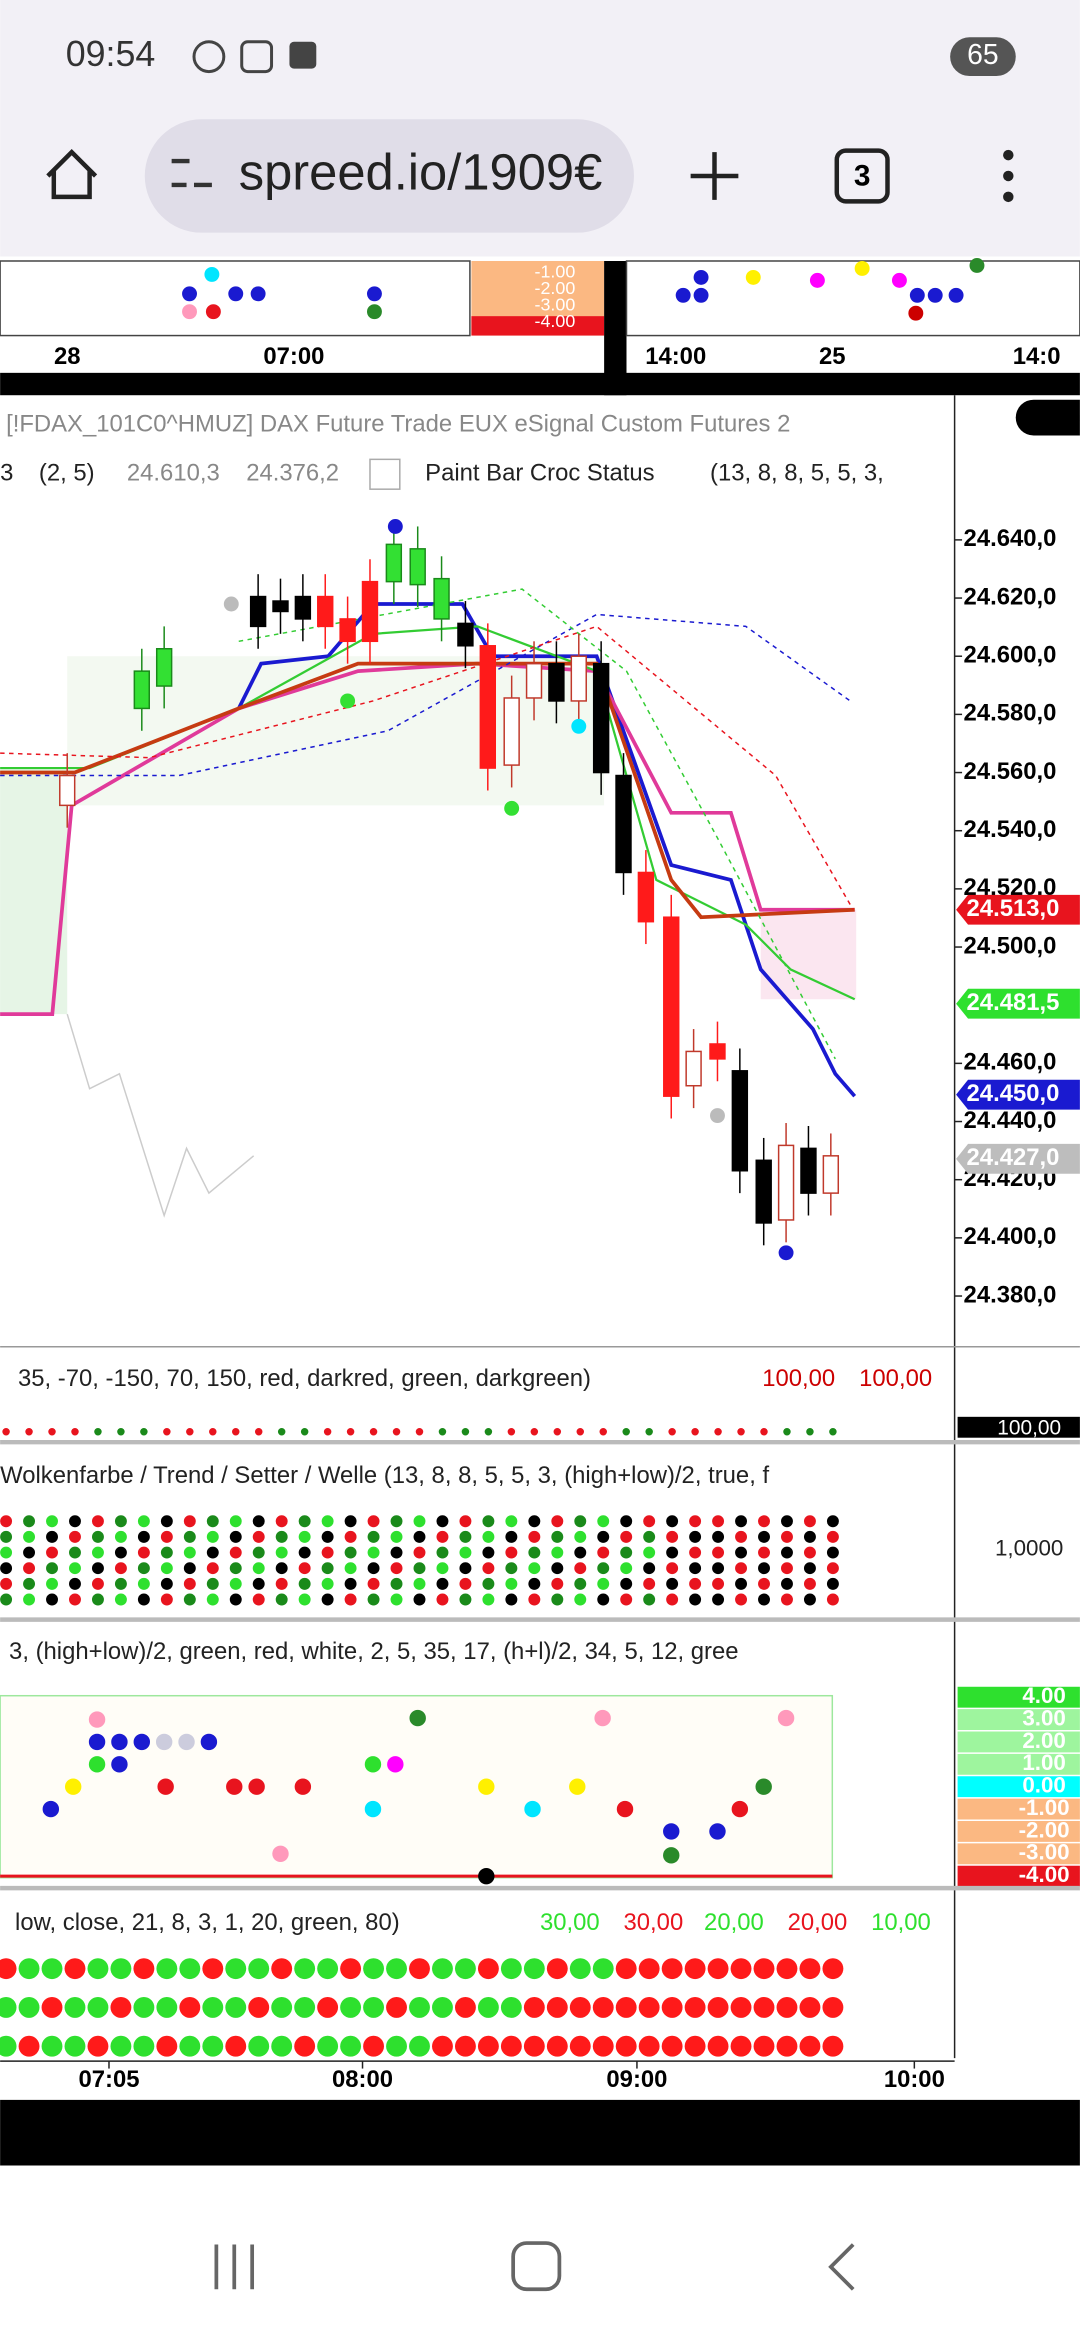  I want to click on home-nav, so click(536, 2266).